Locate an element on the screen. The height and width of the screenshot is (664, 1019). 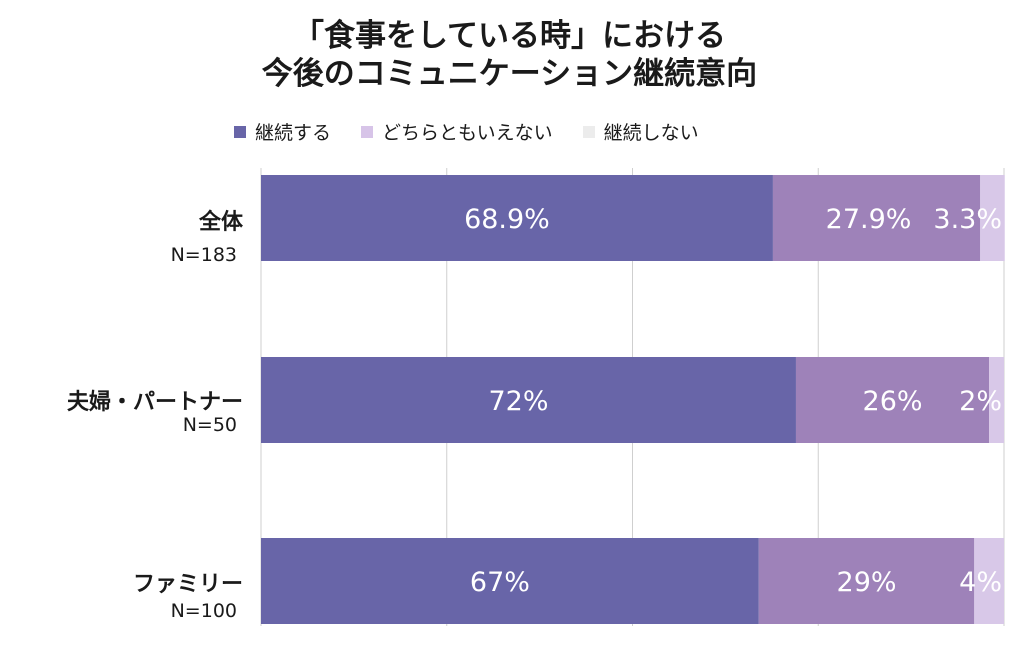
data-label: 67% is located at coordinates (500, 582).